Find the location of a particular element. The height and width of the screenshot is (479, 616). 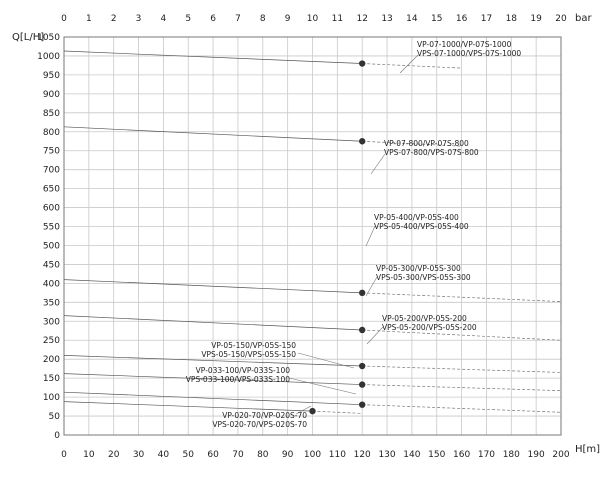

x-top-tick-label: 10 is located at coordinates (313, 19).